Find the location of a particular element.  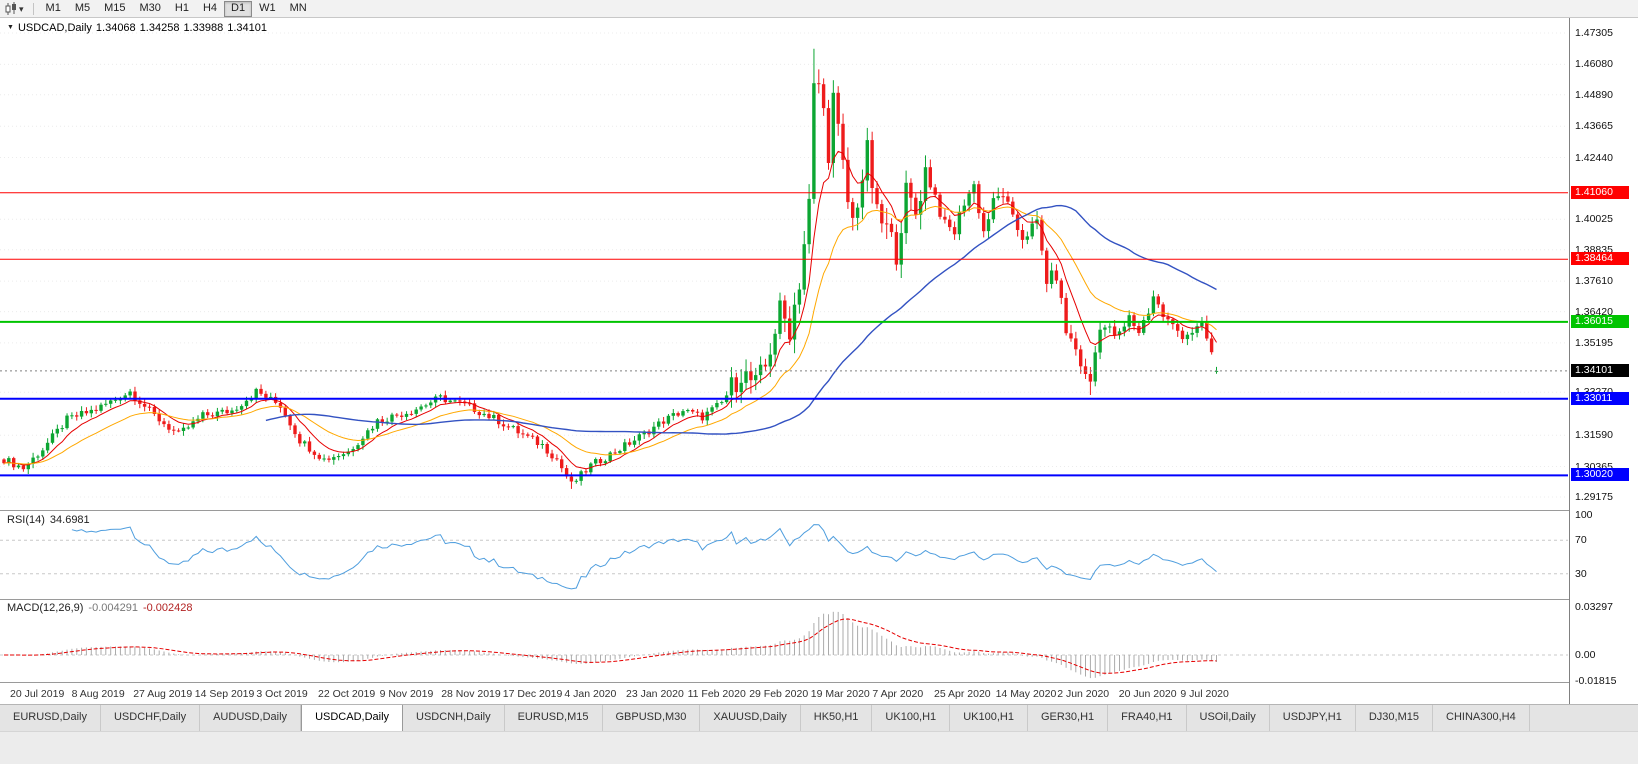

timeframe-button-h4: H4 is located at coordinates (210, 9).